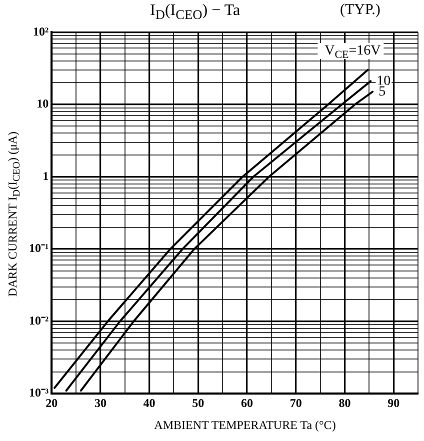 The image size is (424, 441). I want to click on x-tick-label: 30, so click(100, 403).